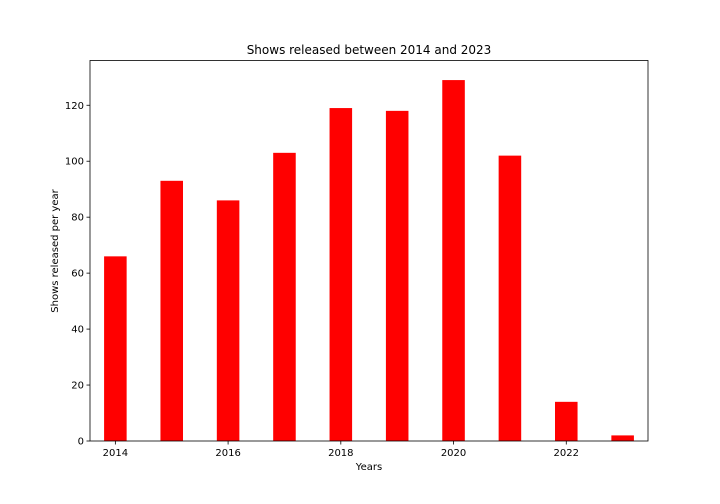 The width and height of the screenshot is (720, 504). I want to click on x-axis-ticks: 2014 2016 2018 2020 2022, so click(341, 450).